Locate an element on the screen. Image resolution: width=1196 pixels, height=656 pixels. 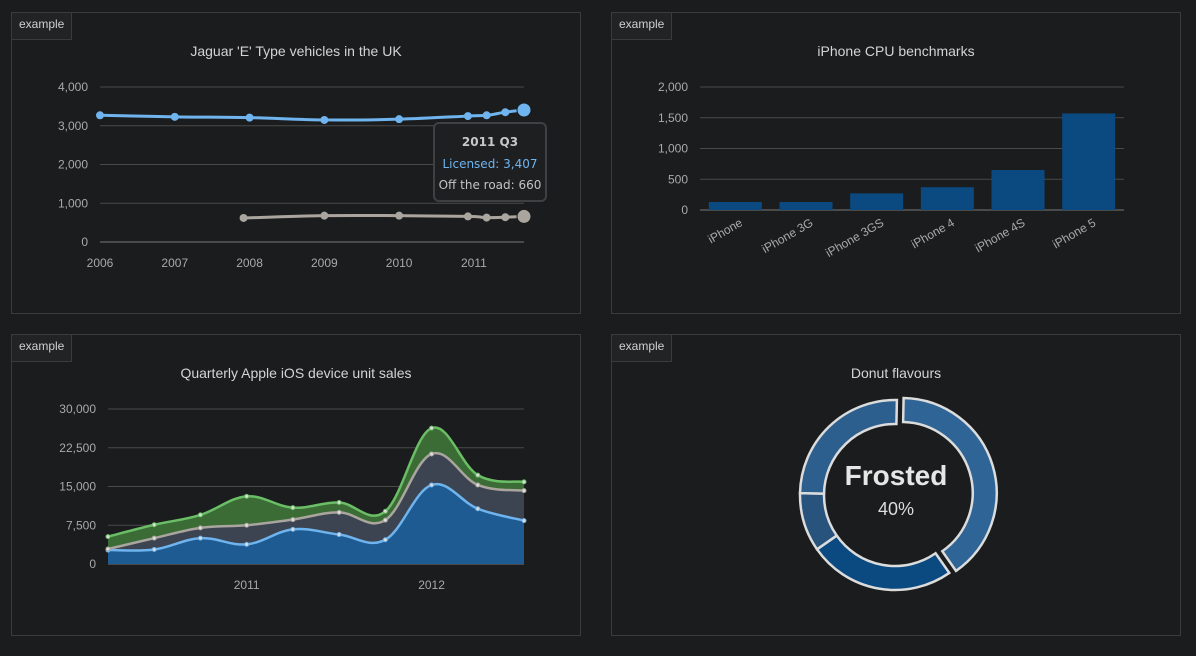
y-tick-label: 15,000 is located at coordinates (77, 487).